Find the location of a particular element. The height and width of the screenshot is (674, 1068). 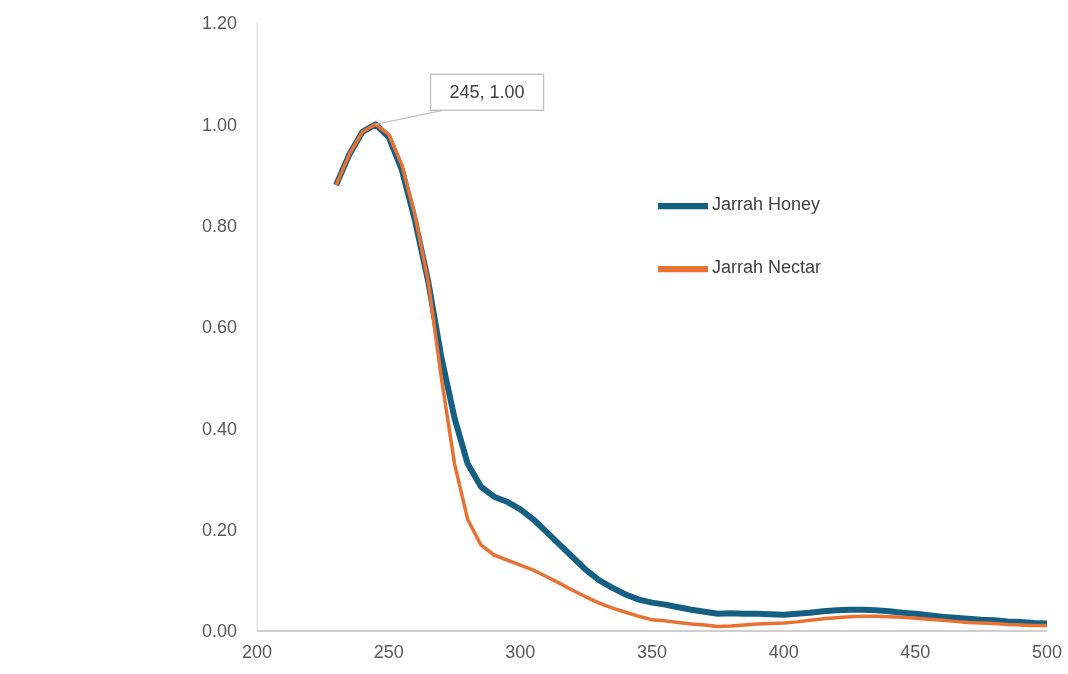

x-tick-label: 350 is located at coordinates (652, 651).